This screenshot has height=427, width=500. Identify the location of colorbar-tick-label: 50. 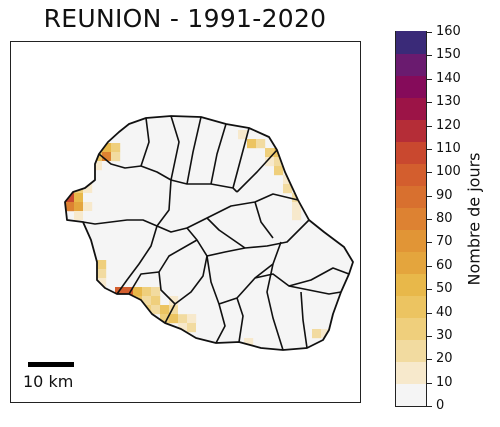
(444, 289).